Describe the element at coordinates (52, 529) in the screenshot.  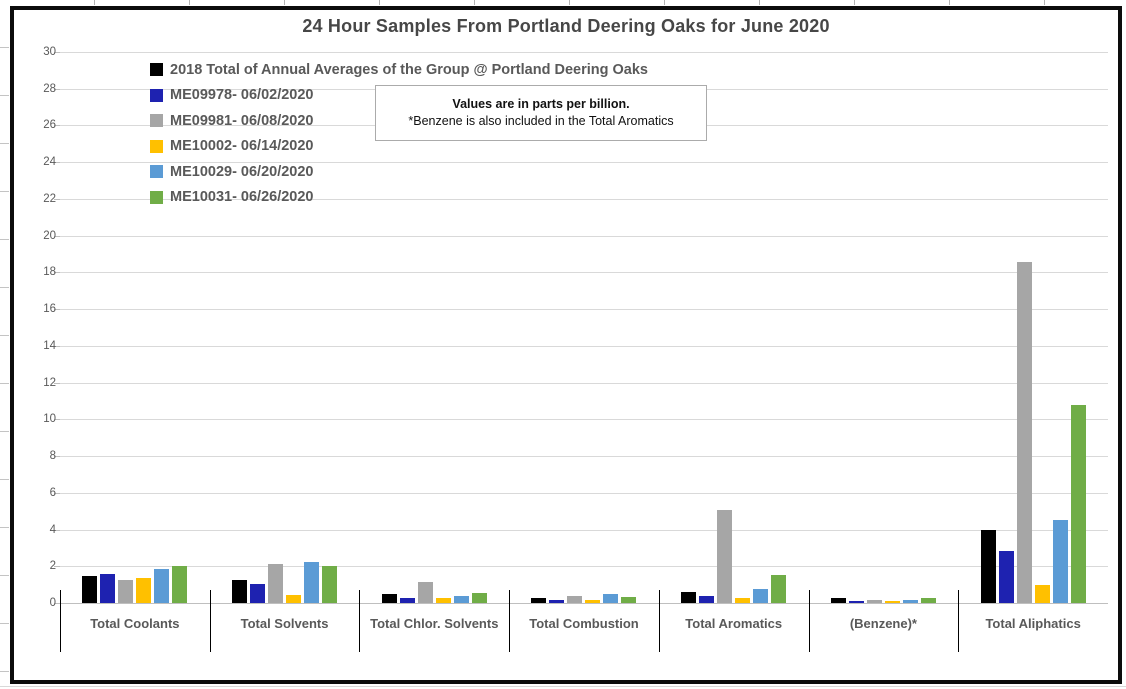
I see `y-axis-label-4: 4` at that location.